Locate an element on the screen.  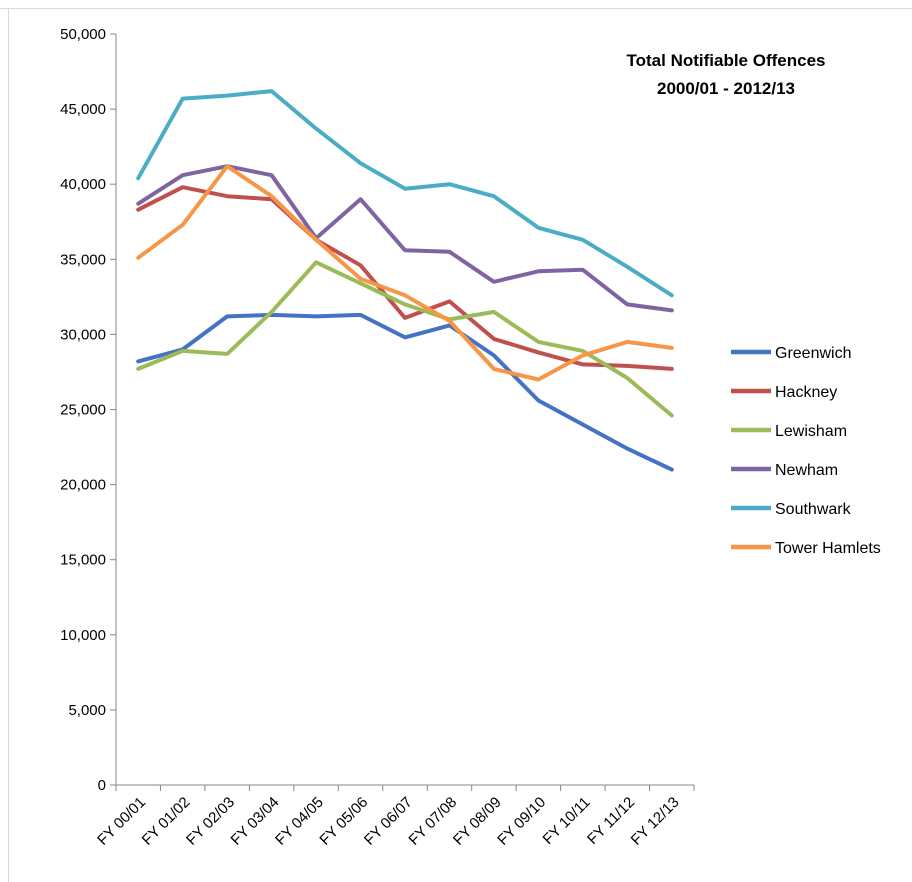
series-line-tower-hamlets is located at coordinates (405, 273).